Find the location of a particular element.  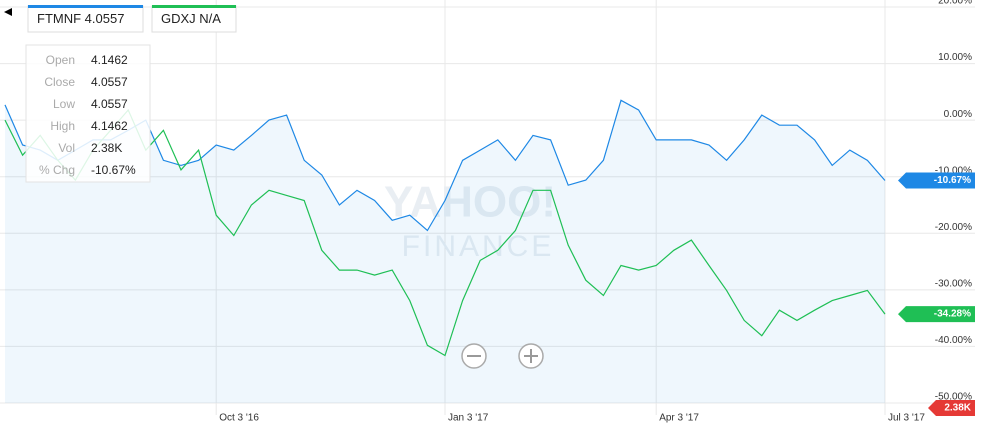

y-tick-label: 10.00% is located at coordinates (955, 57).